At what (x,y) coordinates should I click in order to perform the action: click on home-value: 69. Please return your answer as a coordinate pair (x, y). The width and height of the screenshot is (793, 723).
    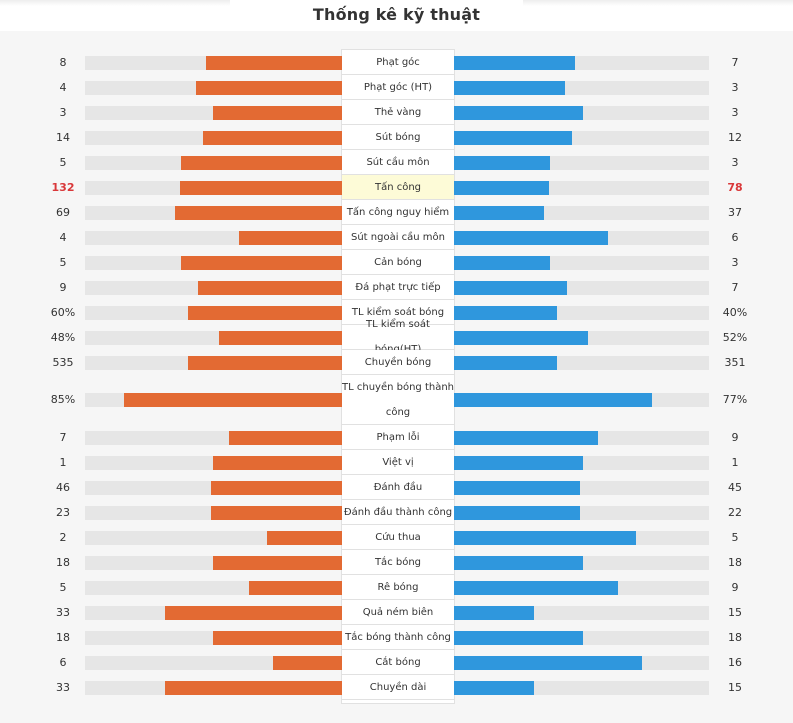
    Looking at the image, I should click on (63, 212).